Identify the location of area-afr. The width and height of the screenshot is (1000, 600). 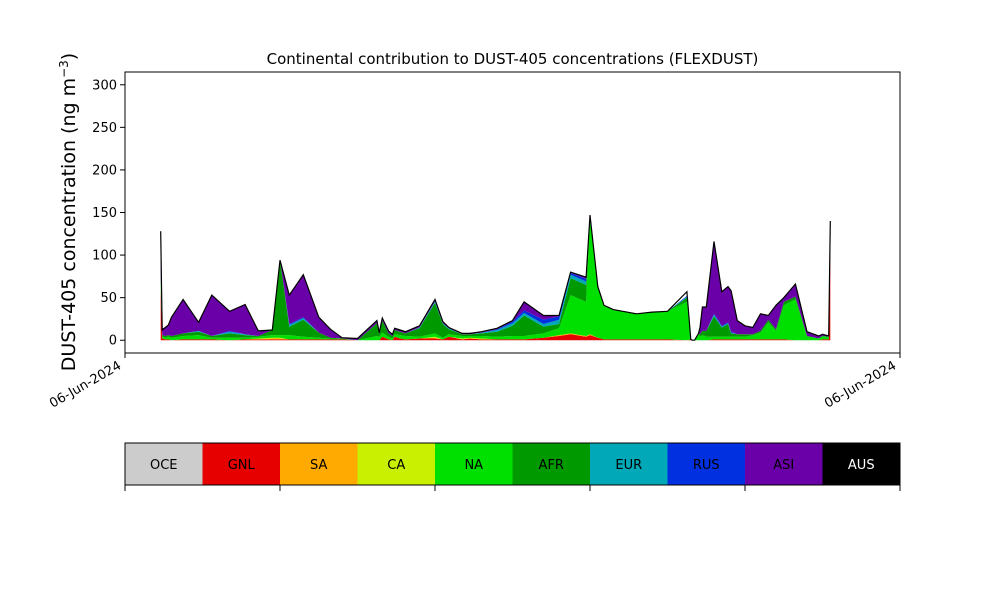
(495, 278).